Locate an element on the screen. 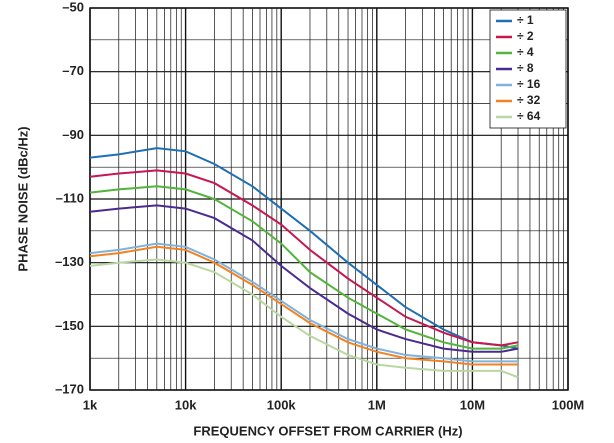  y-tick-label: –170 is located at coordinates (69, 388).